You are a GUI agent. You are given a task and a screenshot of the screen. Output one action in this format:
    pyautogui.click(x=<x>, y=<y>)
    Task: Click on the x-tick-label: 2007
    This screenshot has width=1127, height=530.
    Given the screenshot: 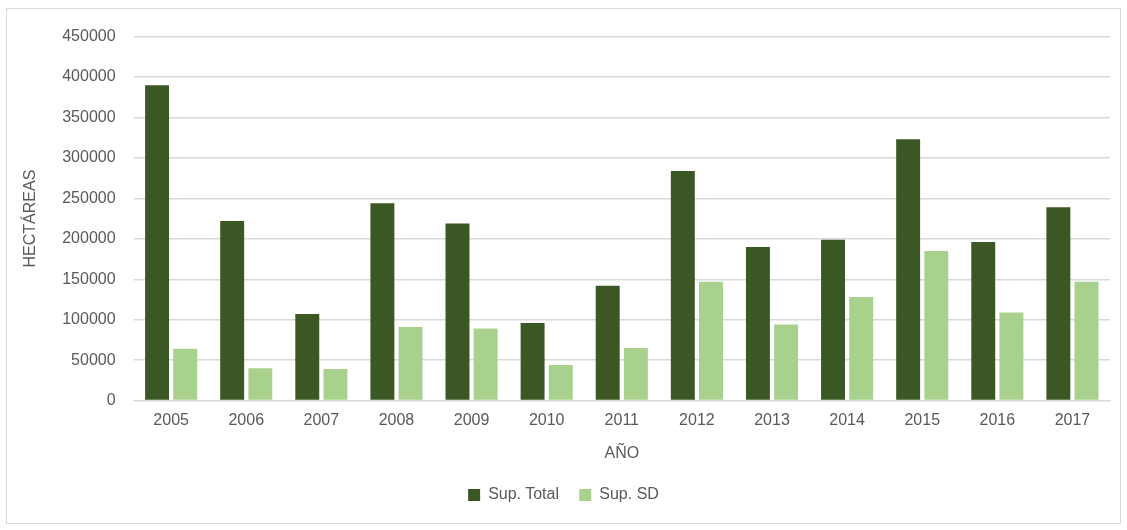 What is the action you would take?
    pyautogui.click(x=321, y=419)
    